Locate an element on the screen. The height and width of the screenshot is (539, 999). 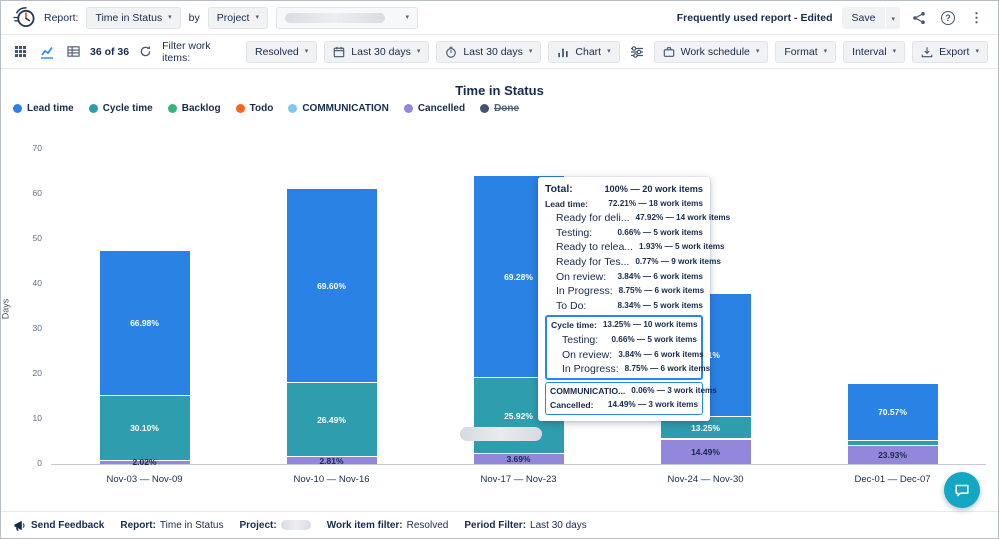
bar-segment-cycle-time: 26.49% is located at coordinates (331, 419).